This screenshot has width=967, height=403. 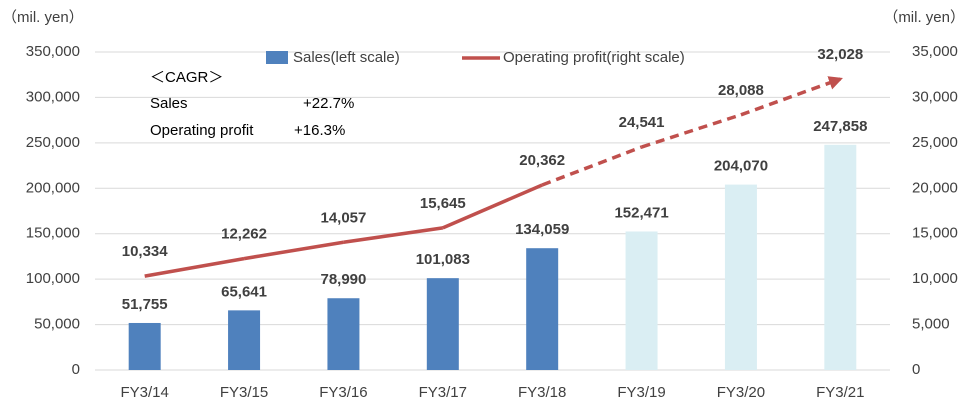 What do you see at coordinates (244, 234) in the screenshot?
I see `data-label: 12,262` at bounding box center [244, 234].